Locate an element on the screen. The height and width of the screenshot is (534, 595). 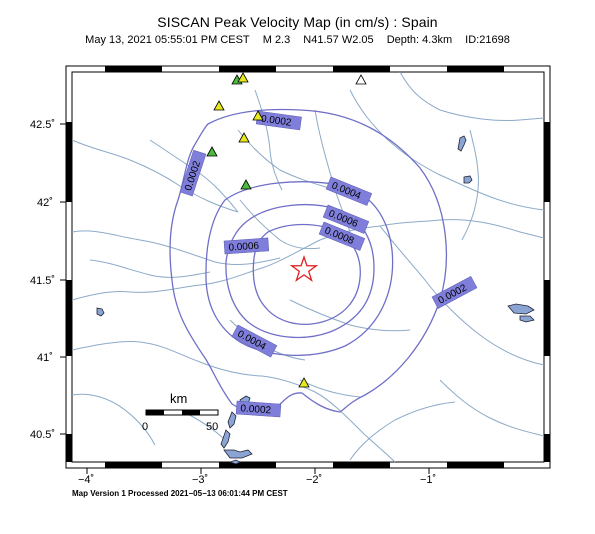
scale-bar-unit: km is located at coordinates (178, 398).